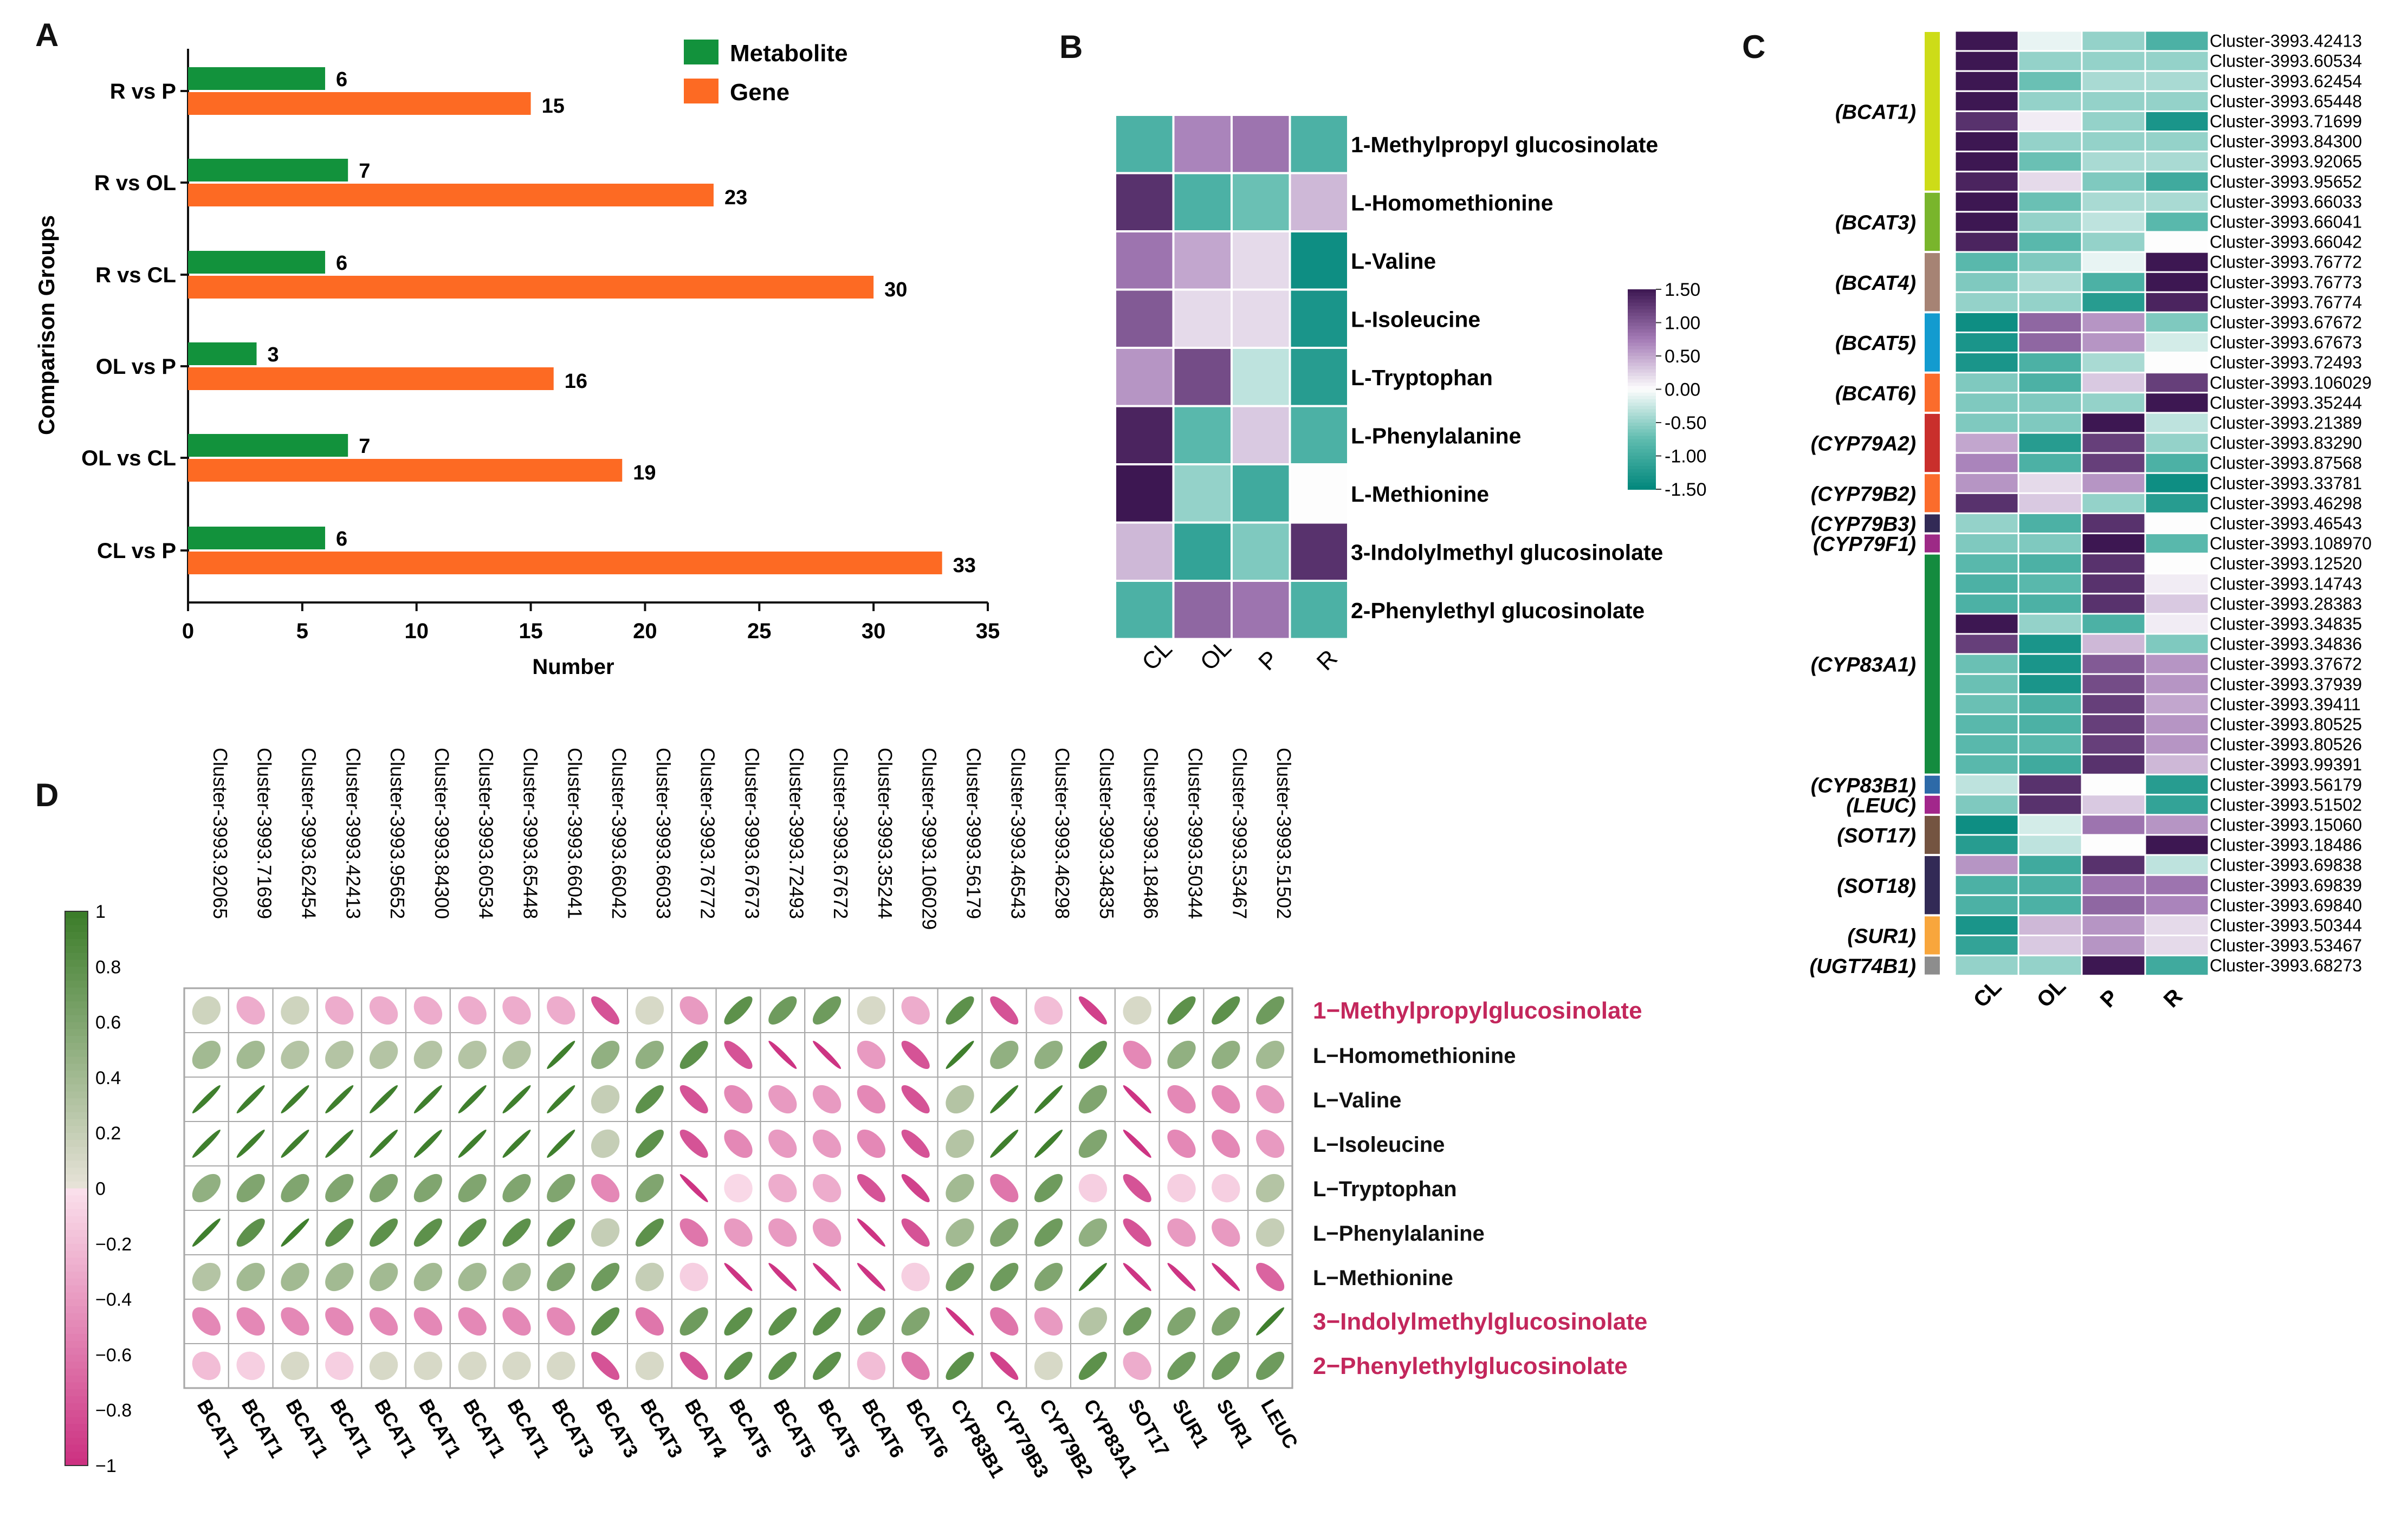 This screenshot has height=1517, width=2408. What do you see at coordinates (1157, 656) in the screenshot?
I see `column-label: CL` at bounding box center [1157, 656].